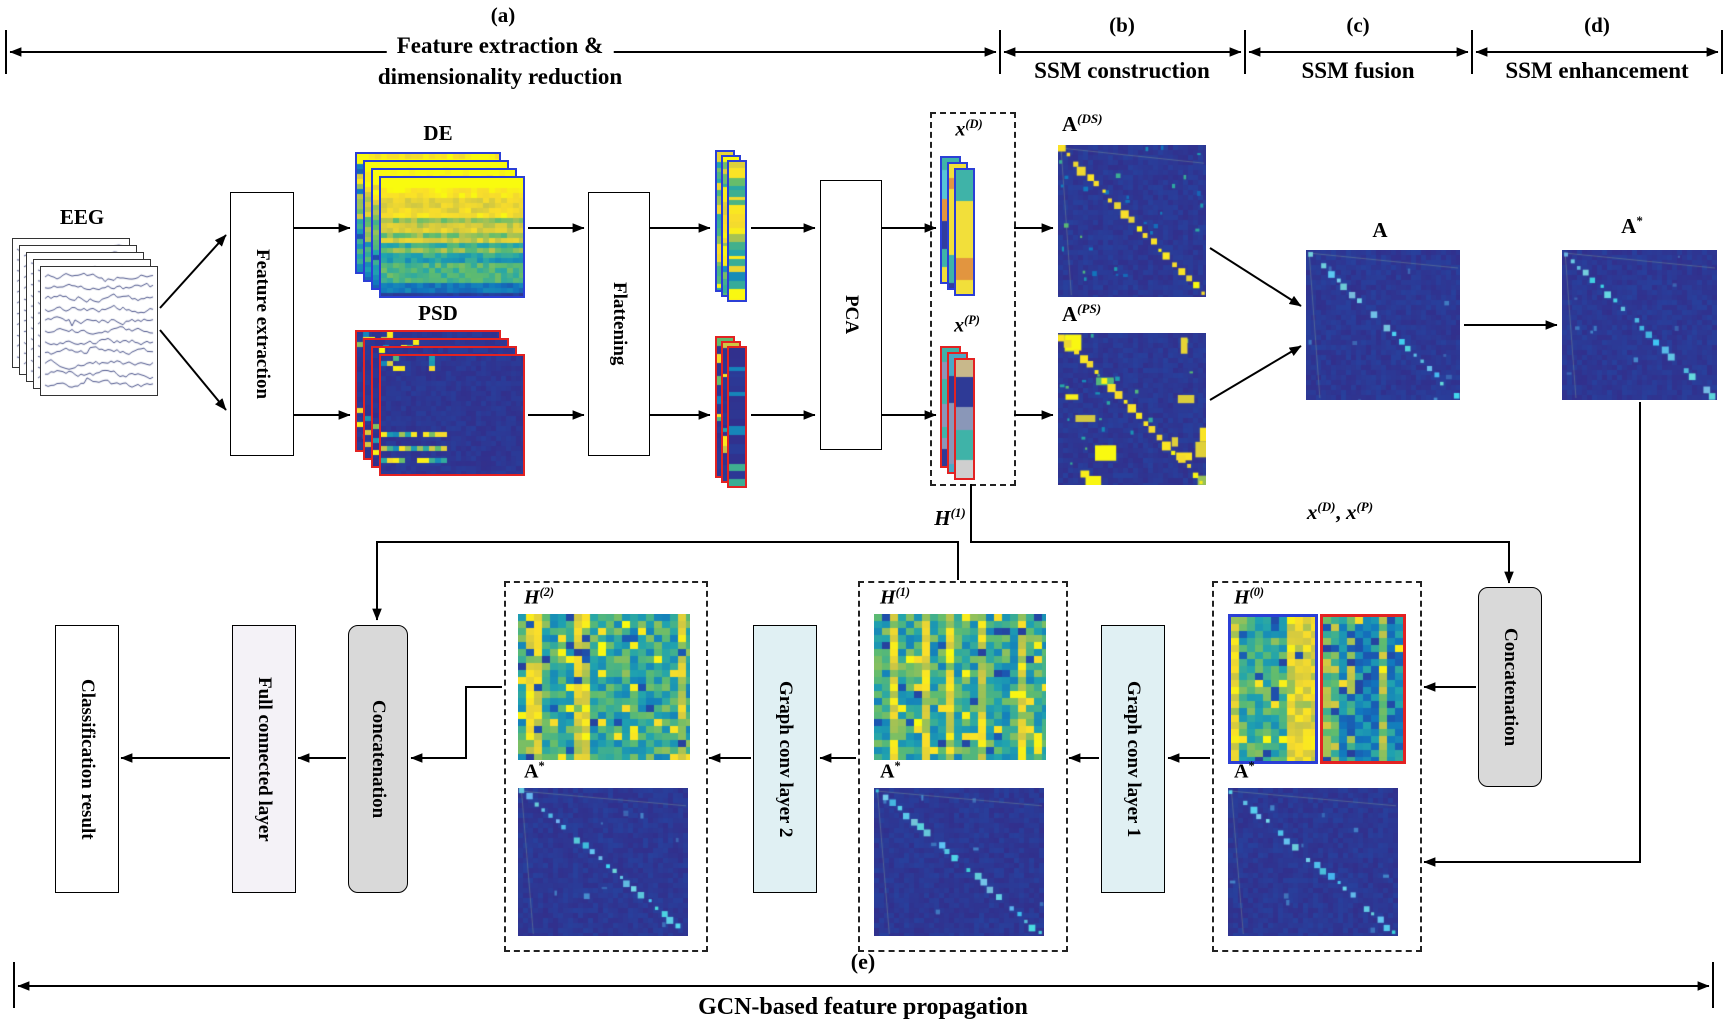 This screenshot has height=1029, width=1727. I want to click on h0-de-half-image, so click(1273, 689).